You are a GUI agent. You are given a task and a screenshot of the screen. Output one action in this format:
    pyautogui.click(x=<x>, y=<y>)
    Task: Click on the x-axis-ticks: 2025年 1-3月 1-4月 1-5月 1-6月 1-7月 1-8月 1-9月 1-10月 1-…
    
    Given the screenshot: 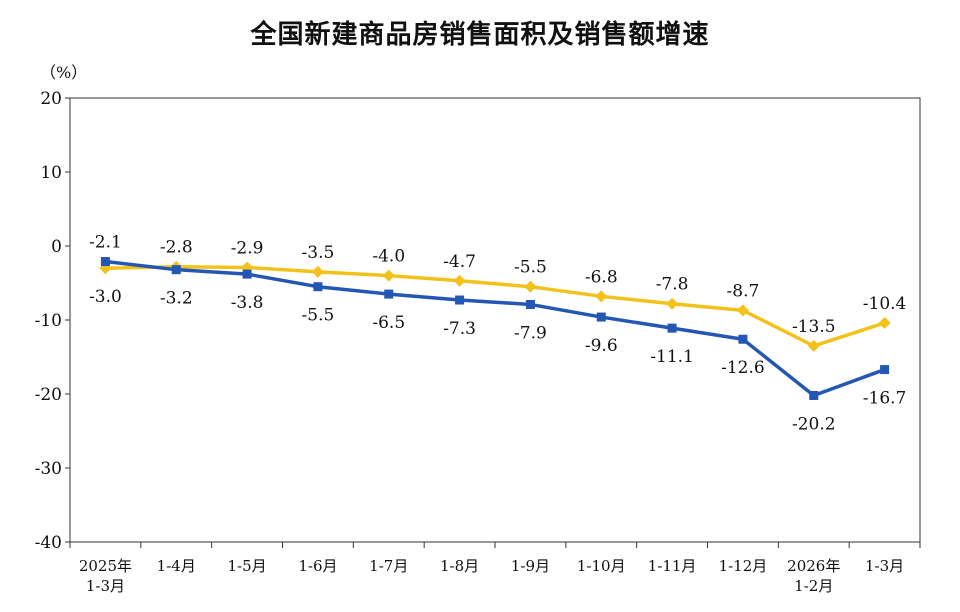 What is the action you would take?
    pyautogui.click(x=495, y=568)
    